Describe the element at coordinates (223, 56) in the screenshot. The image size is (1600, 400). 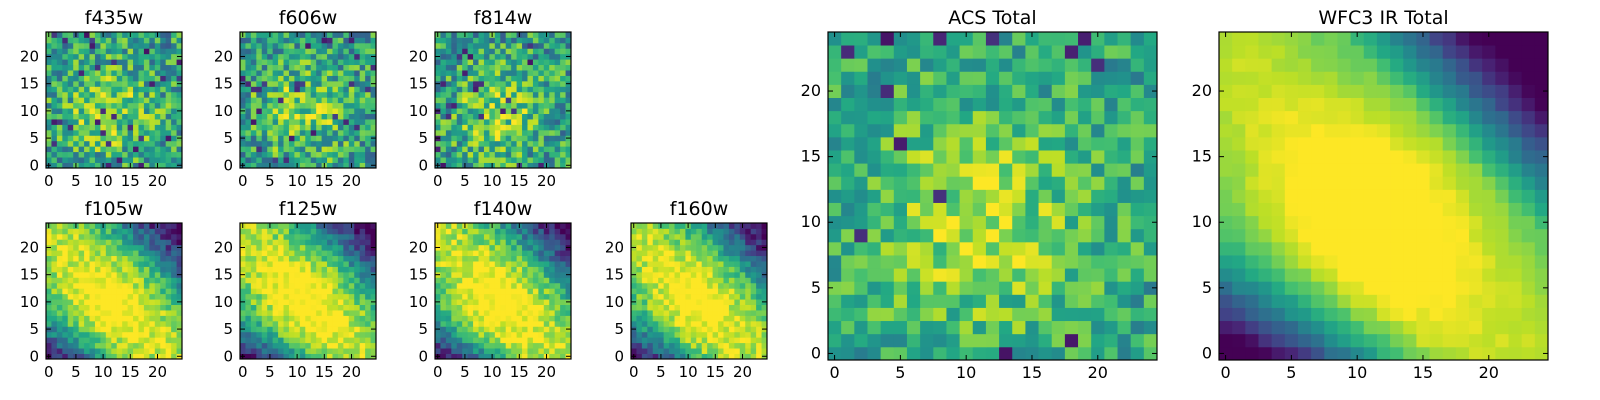
I see `y-tick-label: 20` at that location.